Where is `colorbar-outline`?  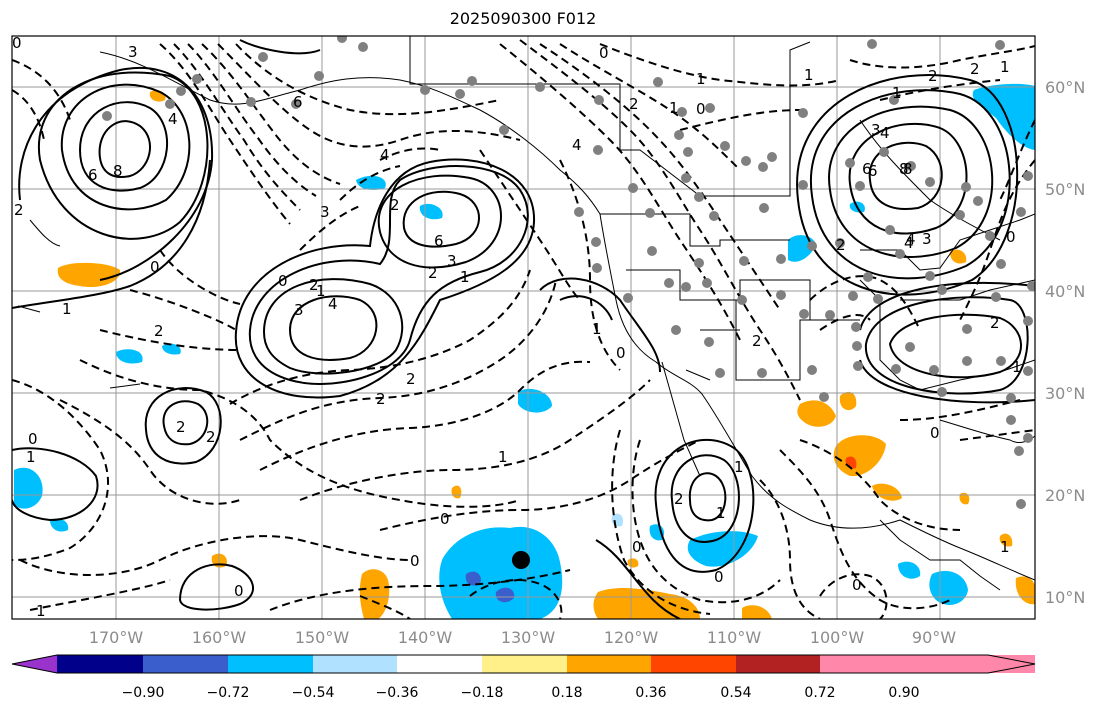 colorbar-outline is located at coordinates (523, 664).